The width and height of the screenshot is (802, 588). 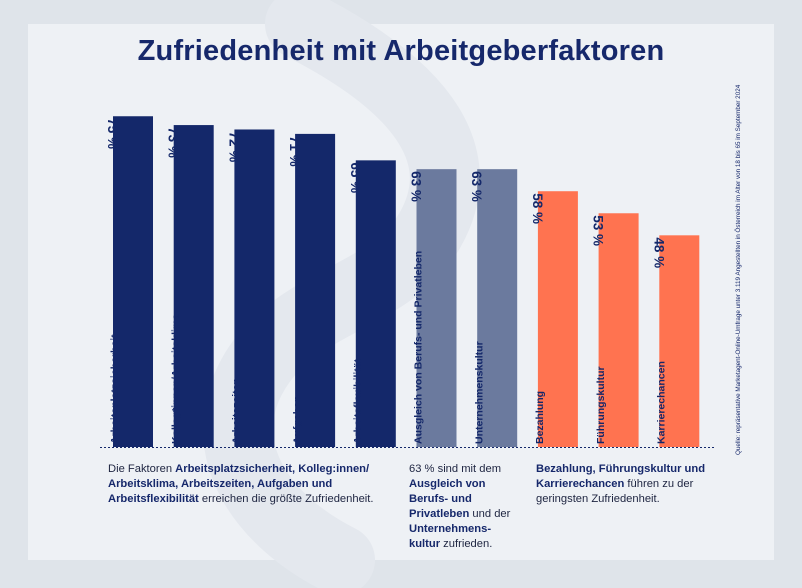 What do you see at coordinates (658, 252) in the screenshot?
I see `value-label: 48 %` at bounding box center [658, 252].